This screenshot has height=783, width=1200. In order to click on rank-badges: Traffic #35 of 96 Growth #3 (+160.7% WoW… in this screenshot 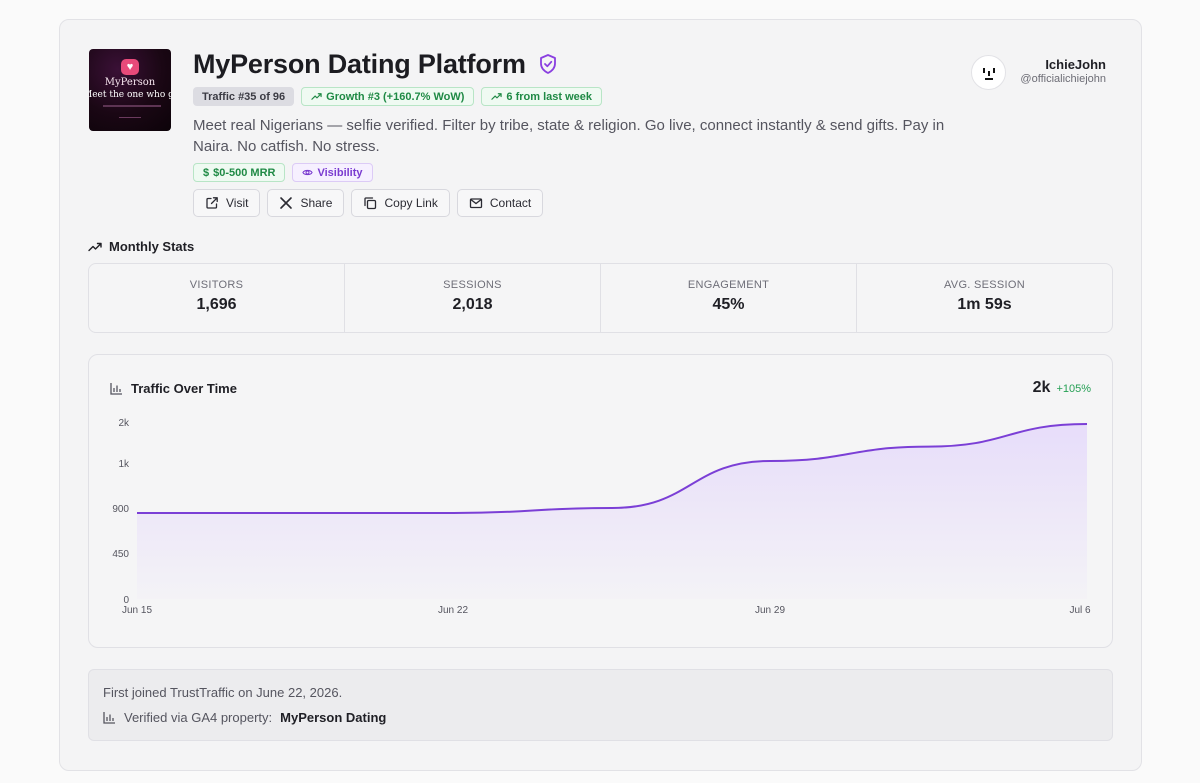, I will do `click(397, 96)`.